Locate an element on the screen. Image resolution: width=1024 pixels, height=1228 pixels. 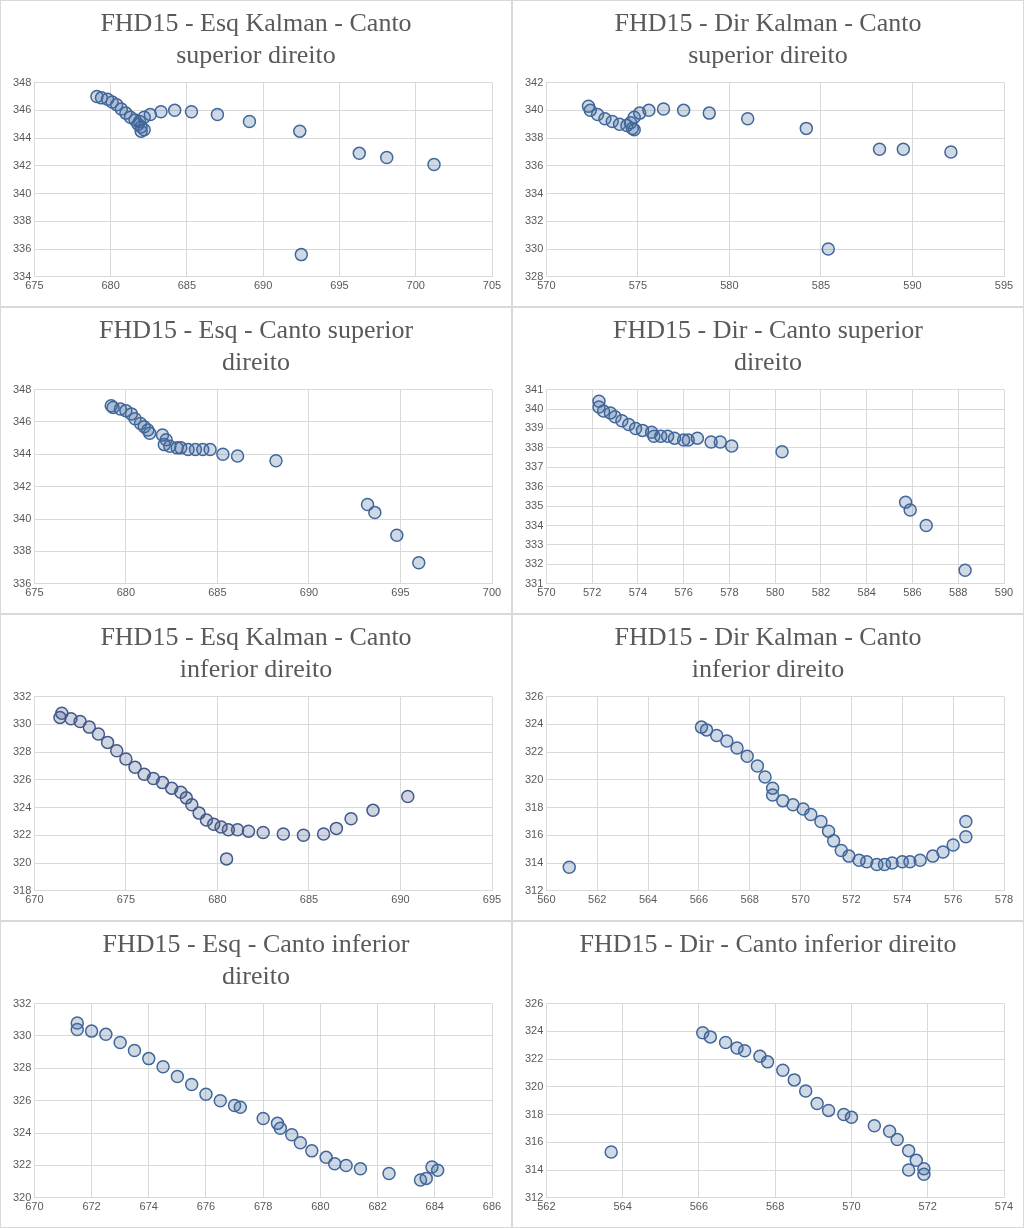
chart-title: FHD15 - Esq - Canto superior direito is located at coordinates (256, 346).